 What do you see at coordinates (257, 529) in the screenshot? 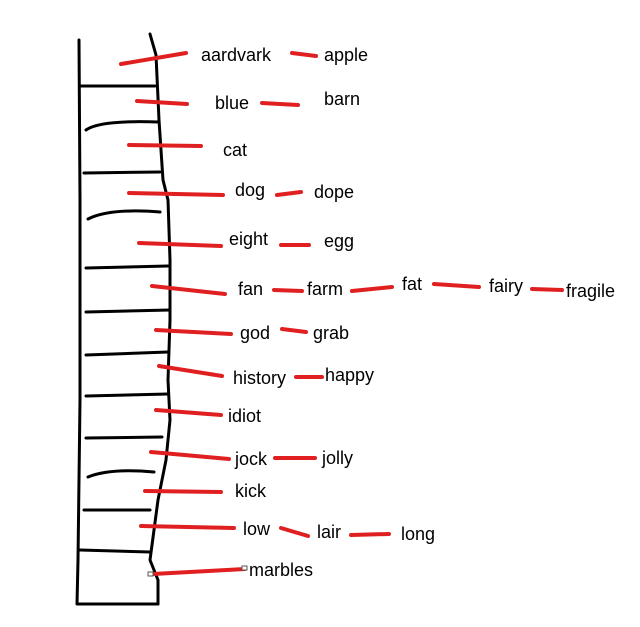
I see `word-low: low` at bounding box center [257, 529].